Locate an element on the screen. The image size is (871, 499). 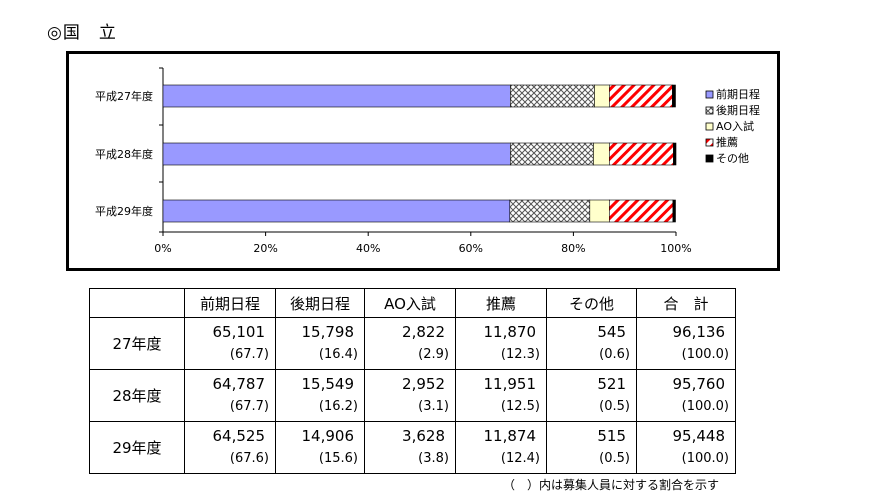
row-label: 27年度 is located at coordinates (137, 343).